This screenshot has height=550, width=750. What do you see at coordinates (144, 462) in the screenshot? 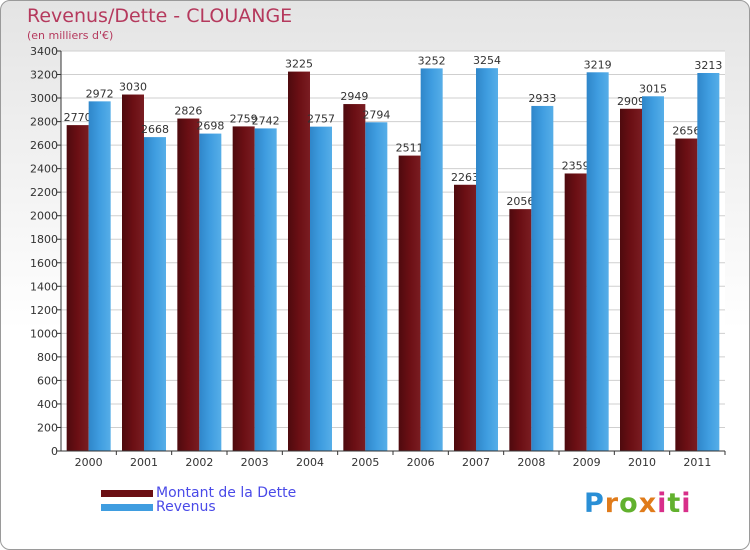
I see `x-tick-label: 2001` at bounding box center [144, 462].